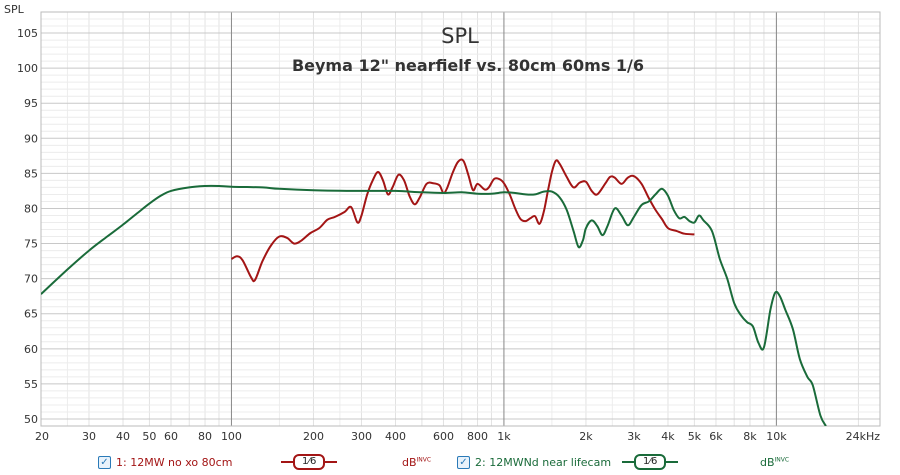  Describe the element at coordinates (586, 436) in the screenshot. I see `x-tick-label: 2k` at that location.